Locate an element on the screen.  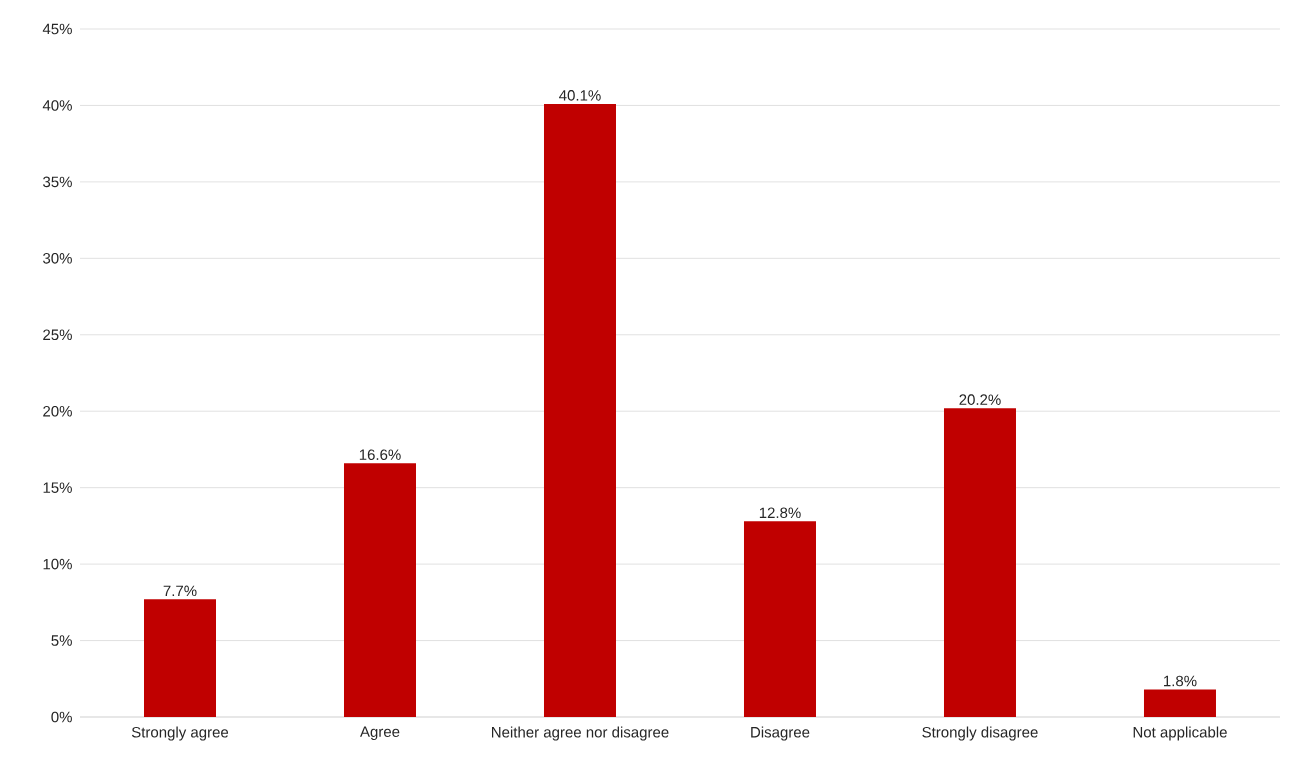
y-tick-label: 5% is located at coordinates (61, 640).